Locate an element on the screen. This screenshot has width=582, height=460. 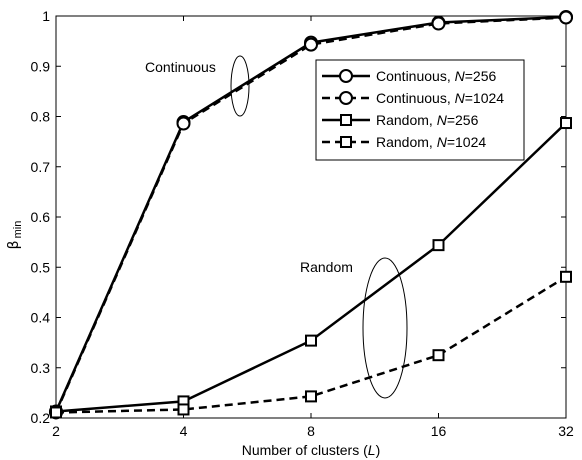
x-tick-label: 4 is located at coordinates (184, 431).